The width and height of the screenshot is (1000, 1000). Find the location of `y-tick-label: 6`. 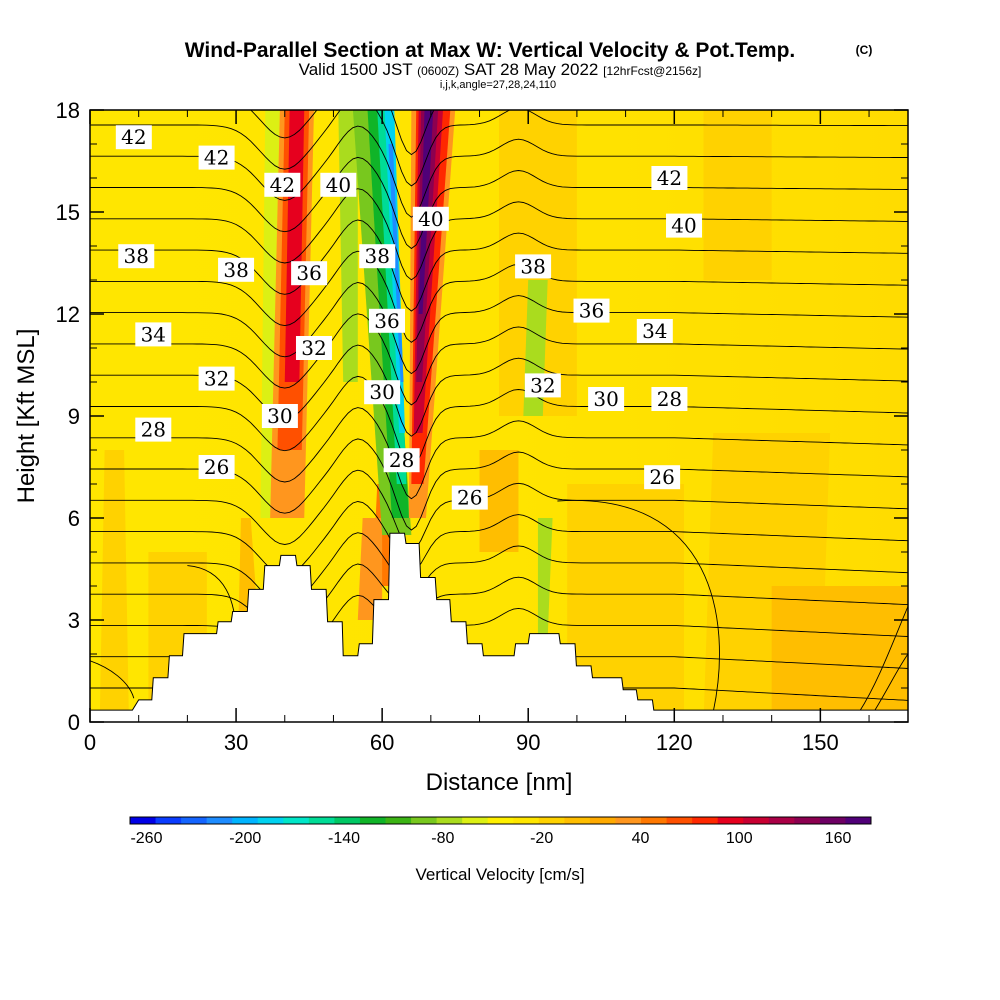

y-tick-label: 6 is located at coordinates (74, 518).